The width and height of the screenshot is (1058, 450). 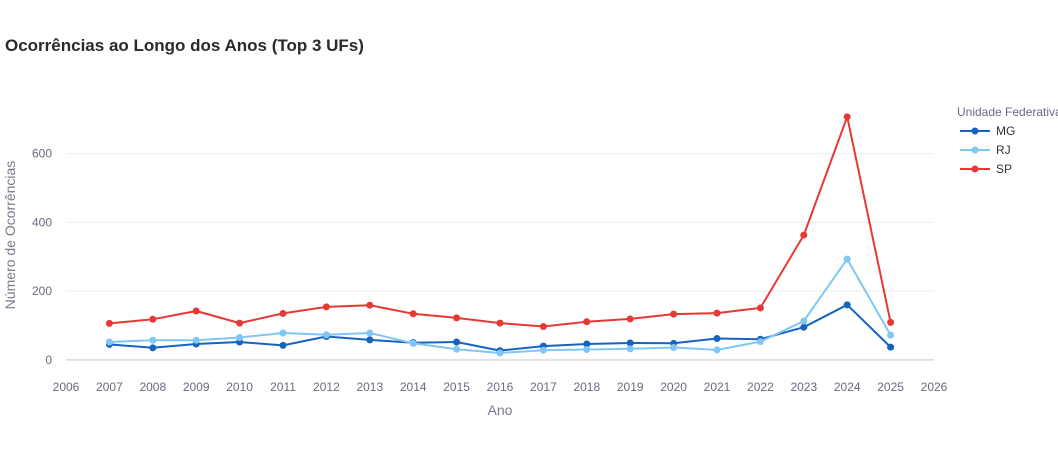 I want to click on y-tick-label: 600, so click(x=42, y=154).